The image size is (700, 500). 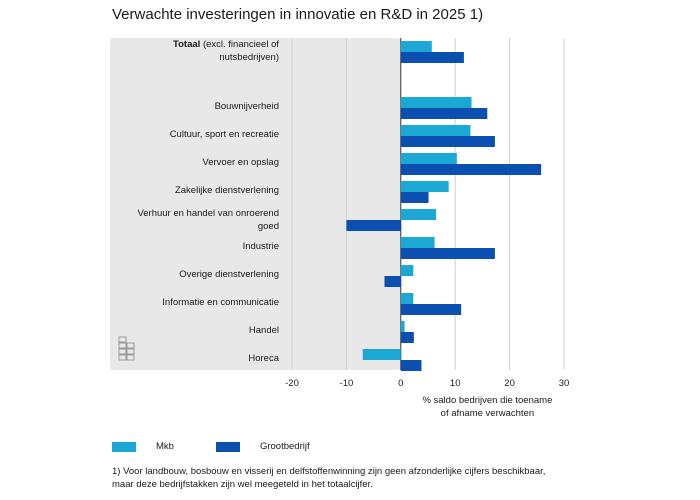 What do you see at coordinates (263, 358) in the screenshot?
I see `category-label-10: Horeca` at bounding box center [263, 358].